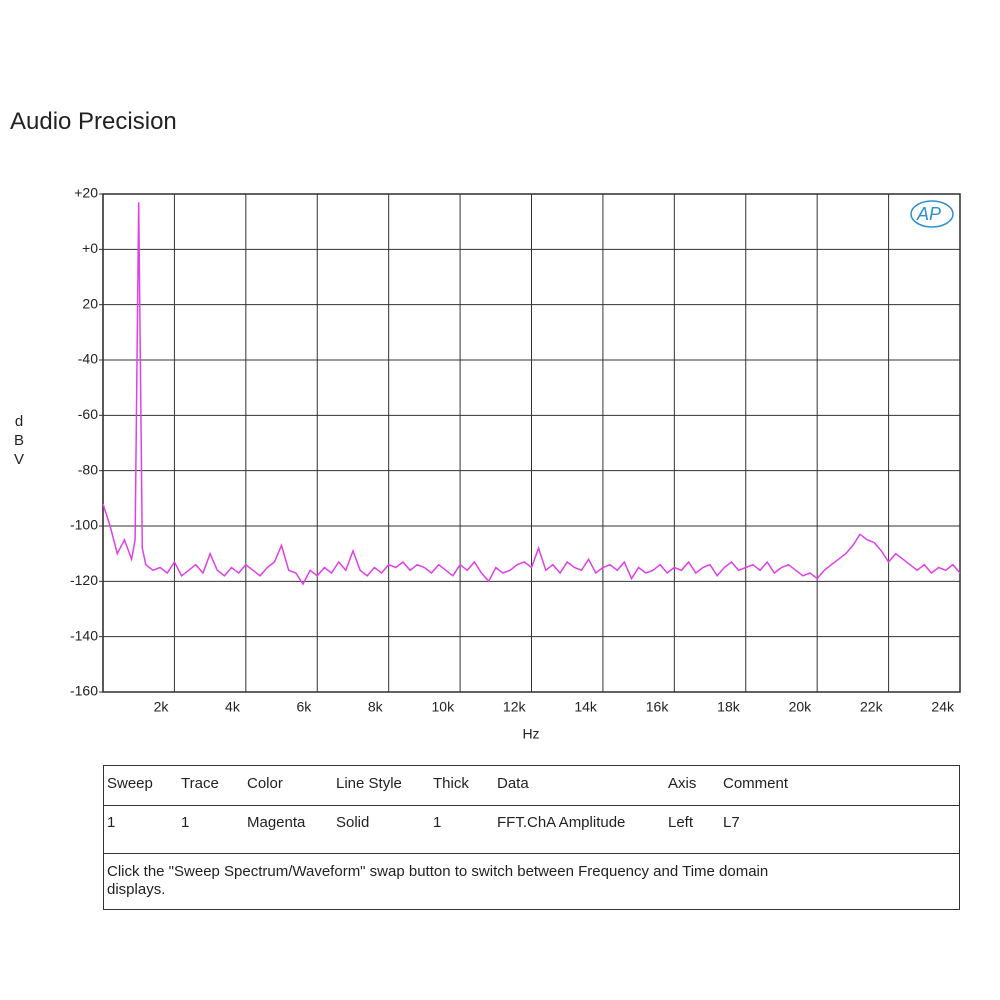  I want to click on x-tick-label: 24k, so click(943, 707).